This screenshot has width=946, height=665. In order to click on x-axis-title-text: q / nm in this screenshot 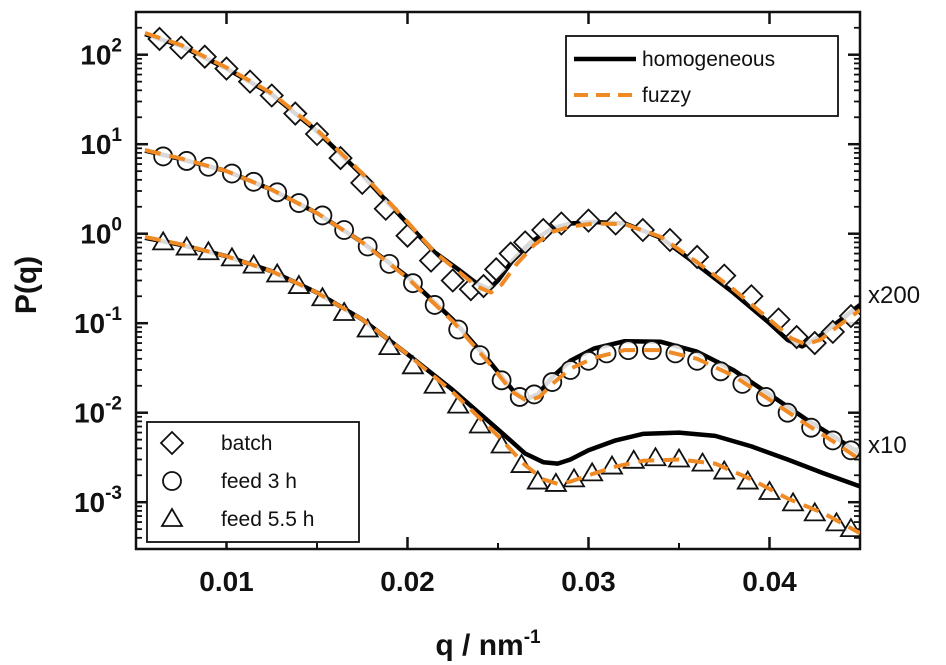, I will do `click(479, 645)`.